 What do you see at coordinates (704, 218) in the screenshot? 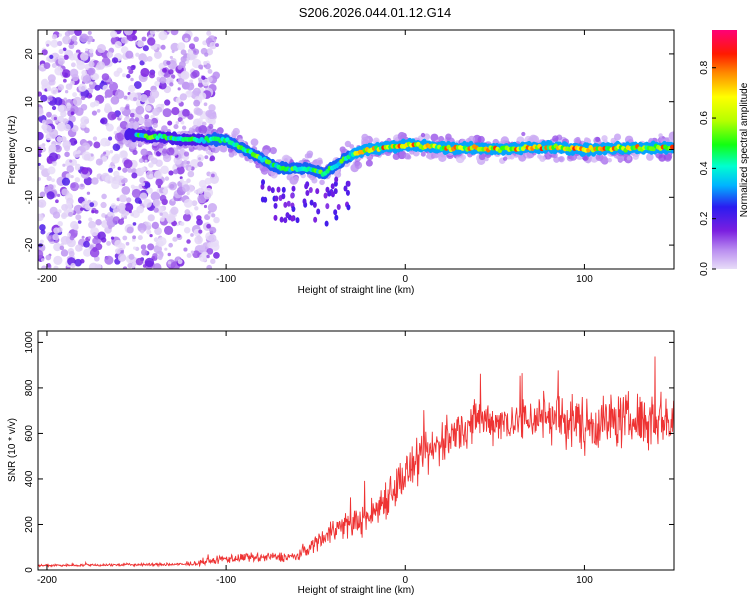
I see `colorbar-tick-label: 0.2` at bounding box center [704, 218].